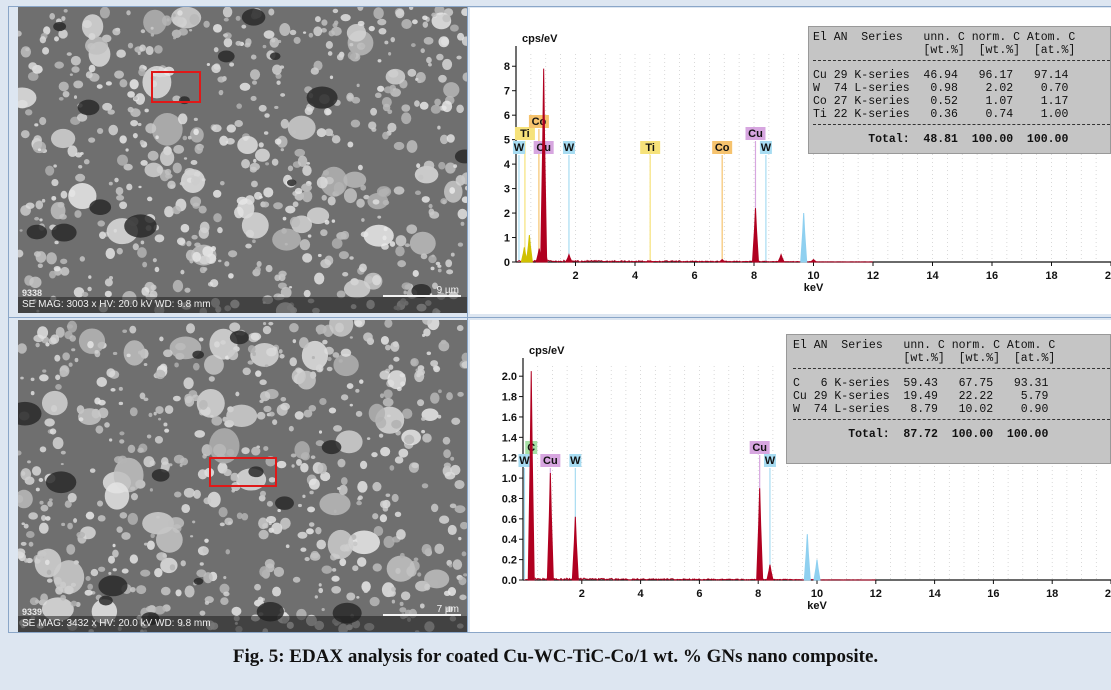  What do you see at coordinates (507, 190) in the screenshot?
I see `y-tick-label: 3` at bounding box center [507, 190].